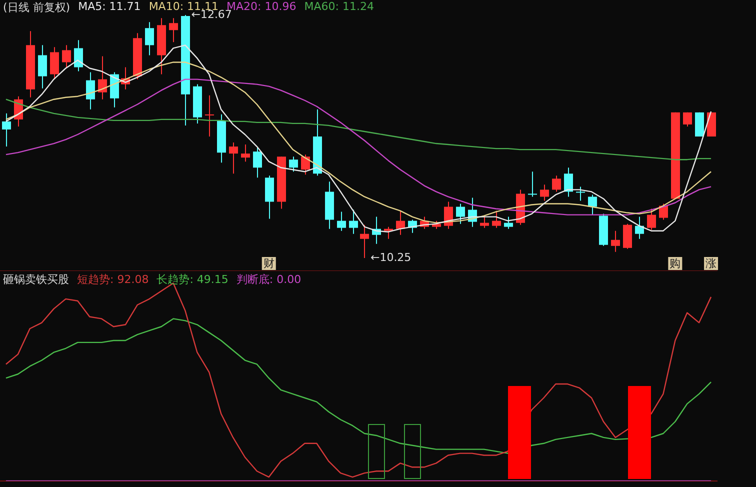 This screenshot has width=756, height=487. I want to click on annotation: 涨, so click(711, 263).